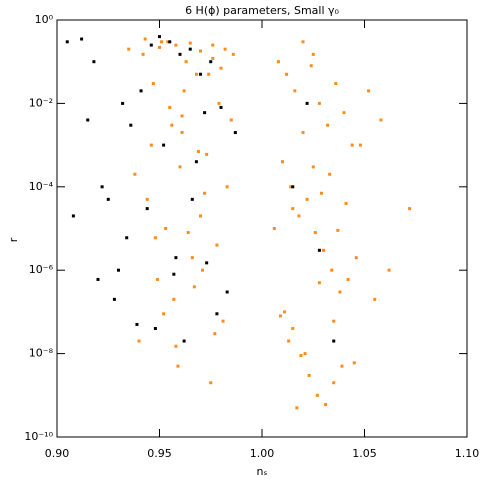 This screenshot has height=485, width=485. I want to click on y-tick-label: 10⁻⁴, so click(41, 186).